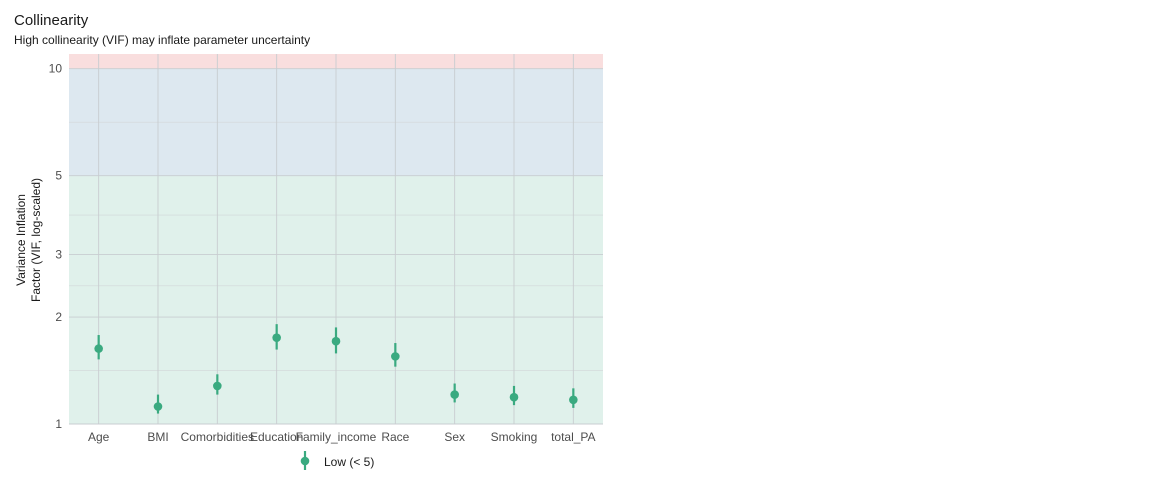  What do you see at coordinates (99, 437) in the screenshot?
I see `x-tick-label: Age` at bounding box center [99, 437].